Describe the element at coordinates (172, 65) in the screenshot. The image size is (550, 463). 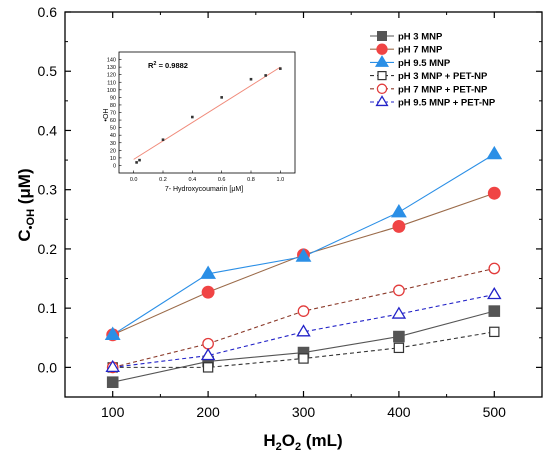
I see `inset-r2-value: = 0.9882` at that location.